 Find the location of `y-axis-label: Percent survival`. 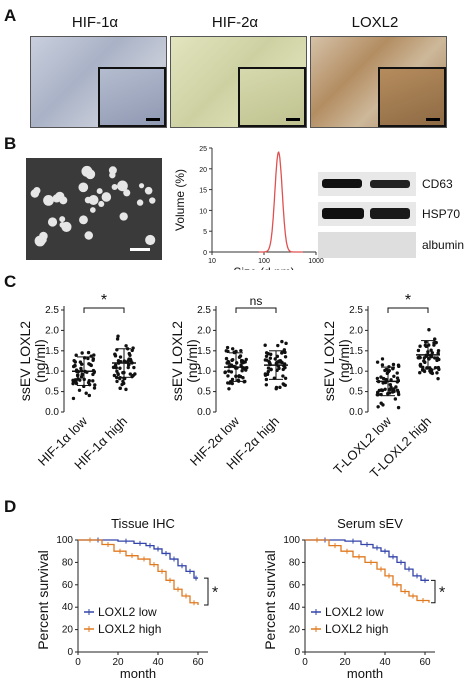

y-axis-label: Percent survival is located at coordinates (270, 600).